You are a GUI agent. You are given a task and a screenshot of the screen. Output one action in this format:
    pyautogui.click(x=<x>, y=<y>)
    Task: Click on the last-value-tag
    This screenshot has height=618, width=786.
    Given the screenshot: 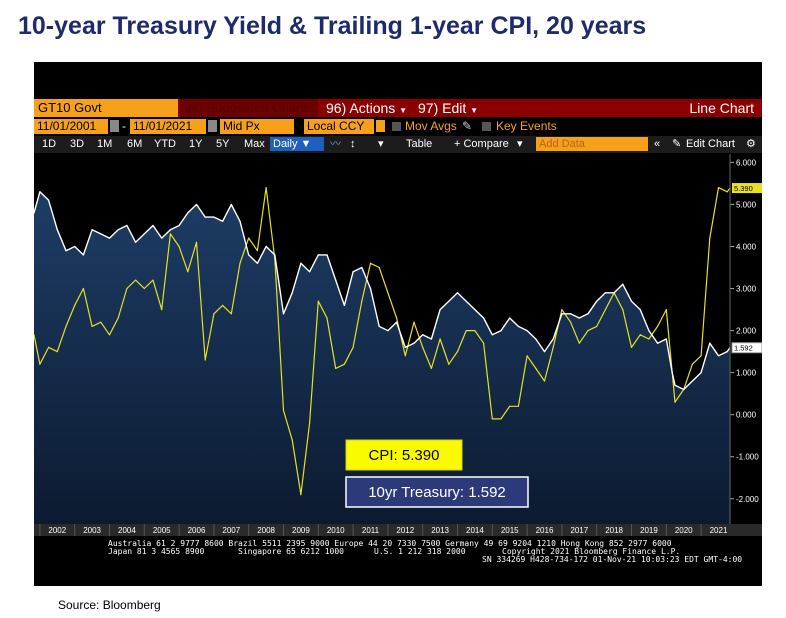 What is the action you would take?
    pyautogui.click(x=746, y=348)
    